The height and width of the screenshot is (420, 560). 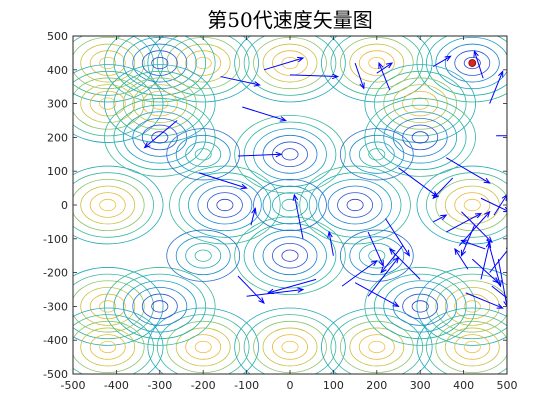 I want to click on y-tick-label: 300, so click(x=57, y=104).